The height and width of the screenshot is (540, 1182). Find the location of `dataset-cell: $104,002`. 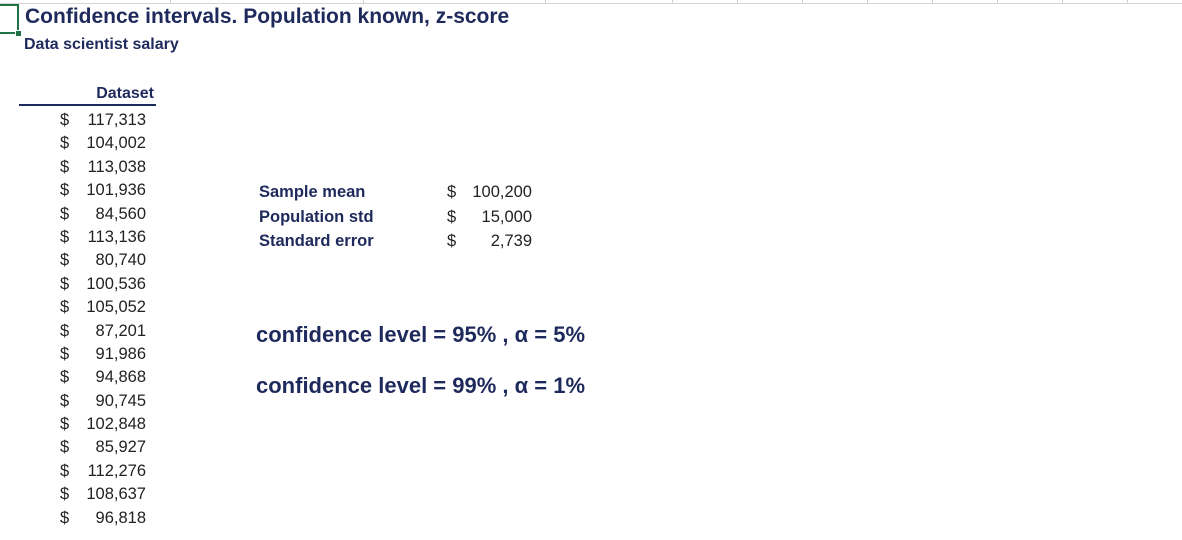

dataset-cell: $104,002 is located at coordinates (103, 143).